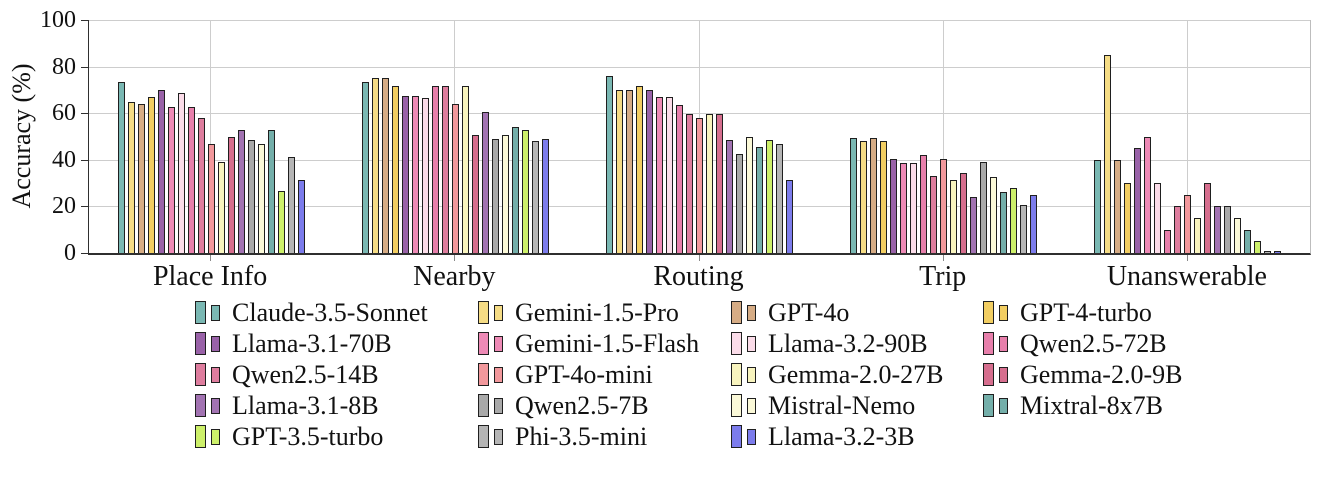 This screenshot has width=1319, height=480. I want to click on x-category-label: Place Info, so click(210, 276).